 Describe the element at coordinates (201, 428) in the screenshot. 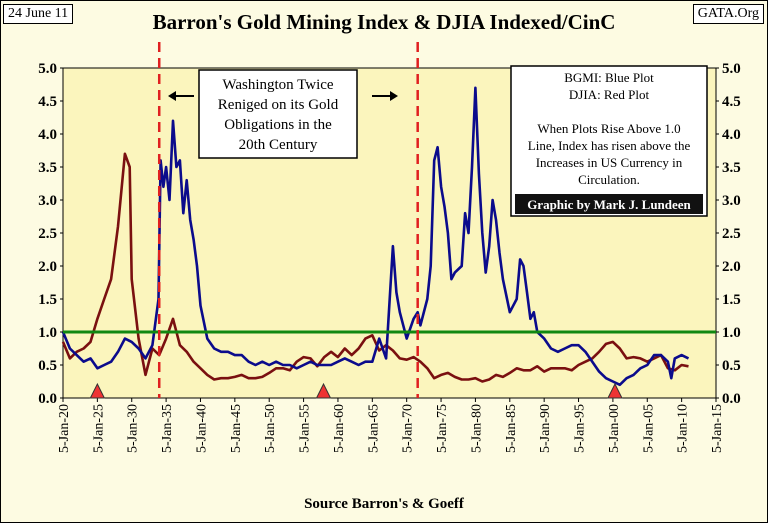

I see `x-tick-label: 5-Jan-40` at that location.